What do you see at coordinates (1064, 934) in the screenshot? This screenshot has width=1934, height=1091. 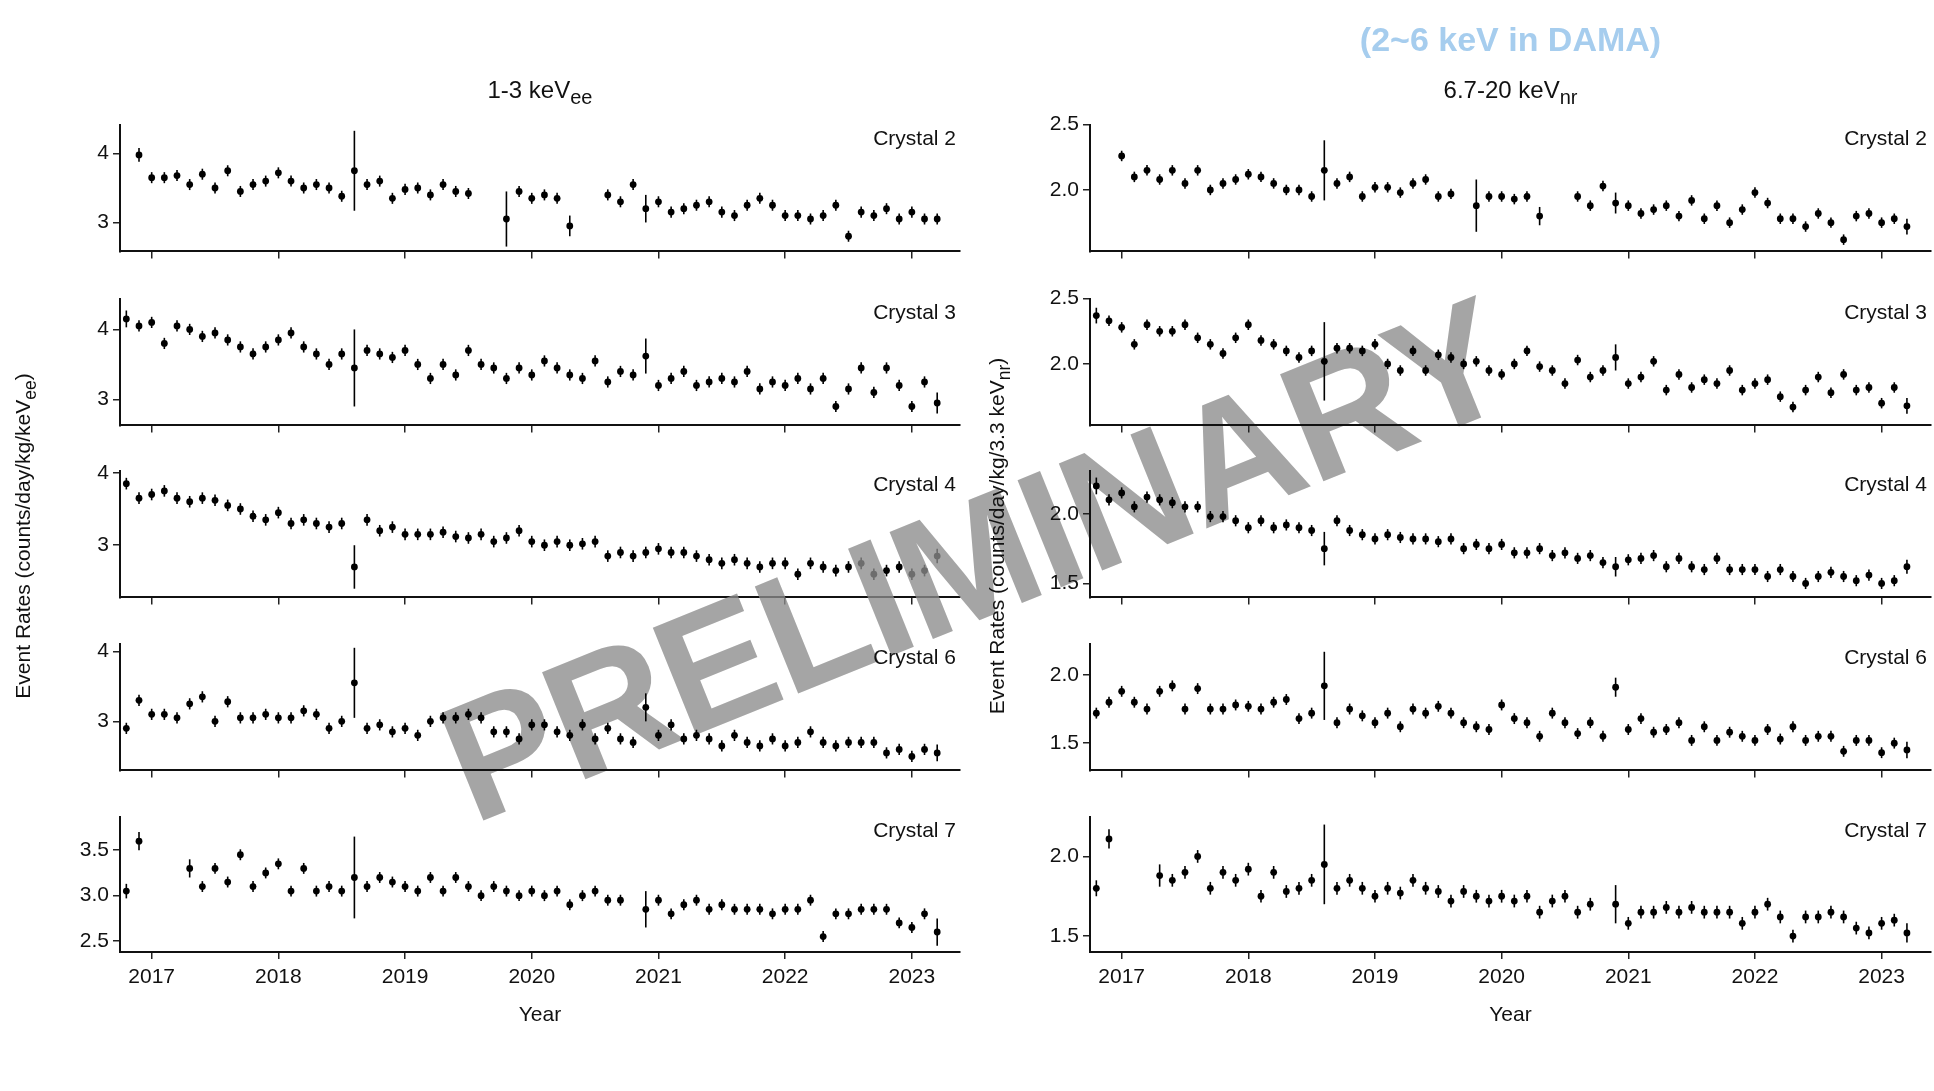 I see `y-tick-label: 1.5` at bounding box center [1064, 934].